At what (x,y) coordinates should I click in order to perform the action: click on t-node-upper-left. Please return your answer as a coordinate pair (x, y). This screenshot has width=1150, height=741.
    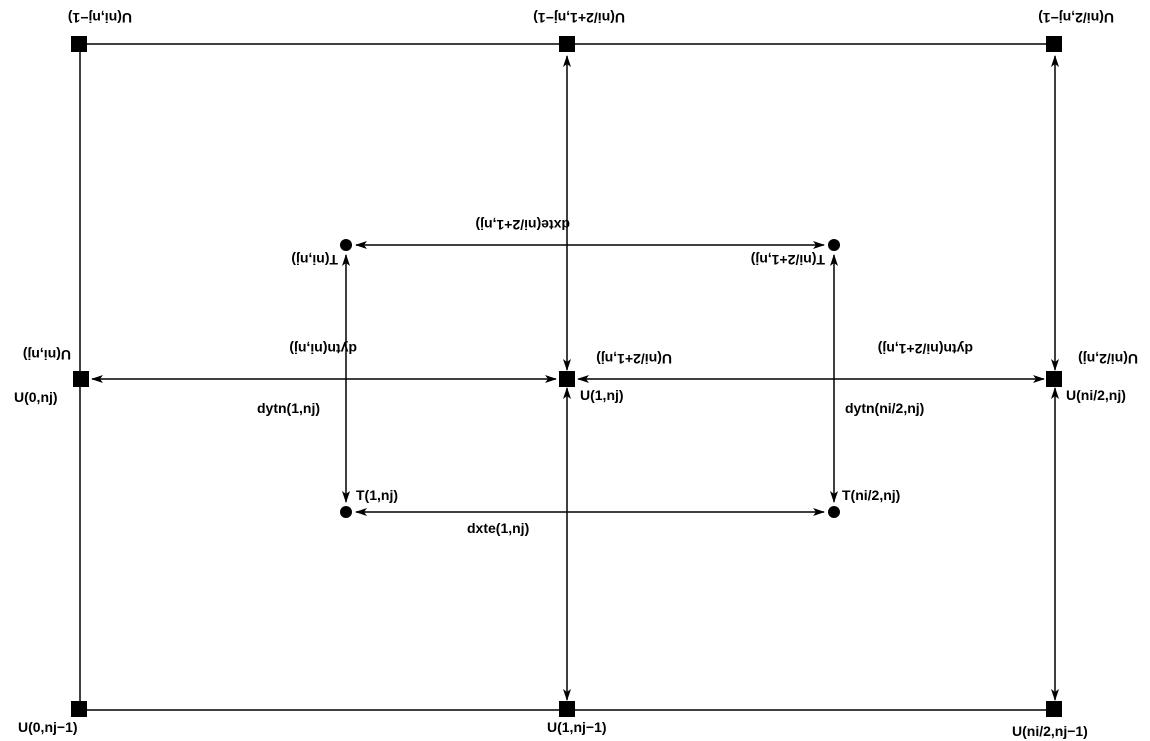
    Looking at the image, I should click on (346, 245).